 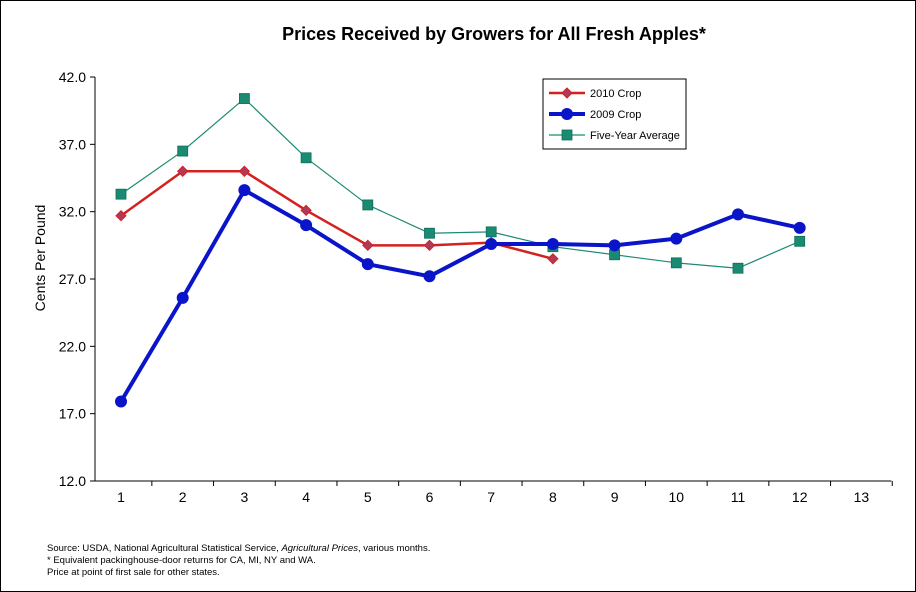 What do you see at coordinates (862, 497) in the screenshot?
I see `x-tick-label: 13` at bounding box center [862, 497].